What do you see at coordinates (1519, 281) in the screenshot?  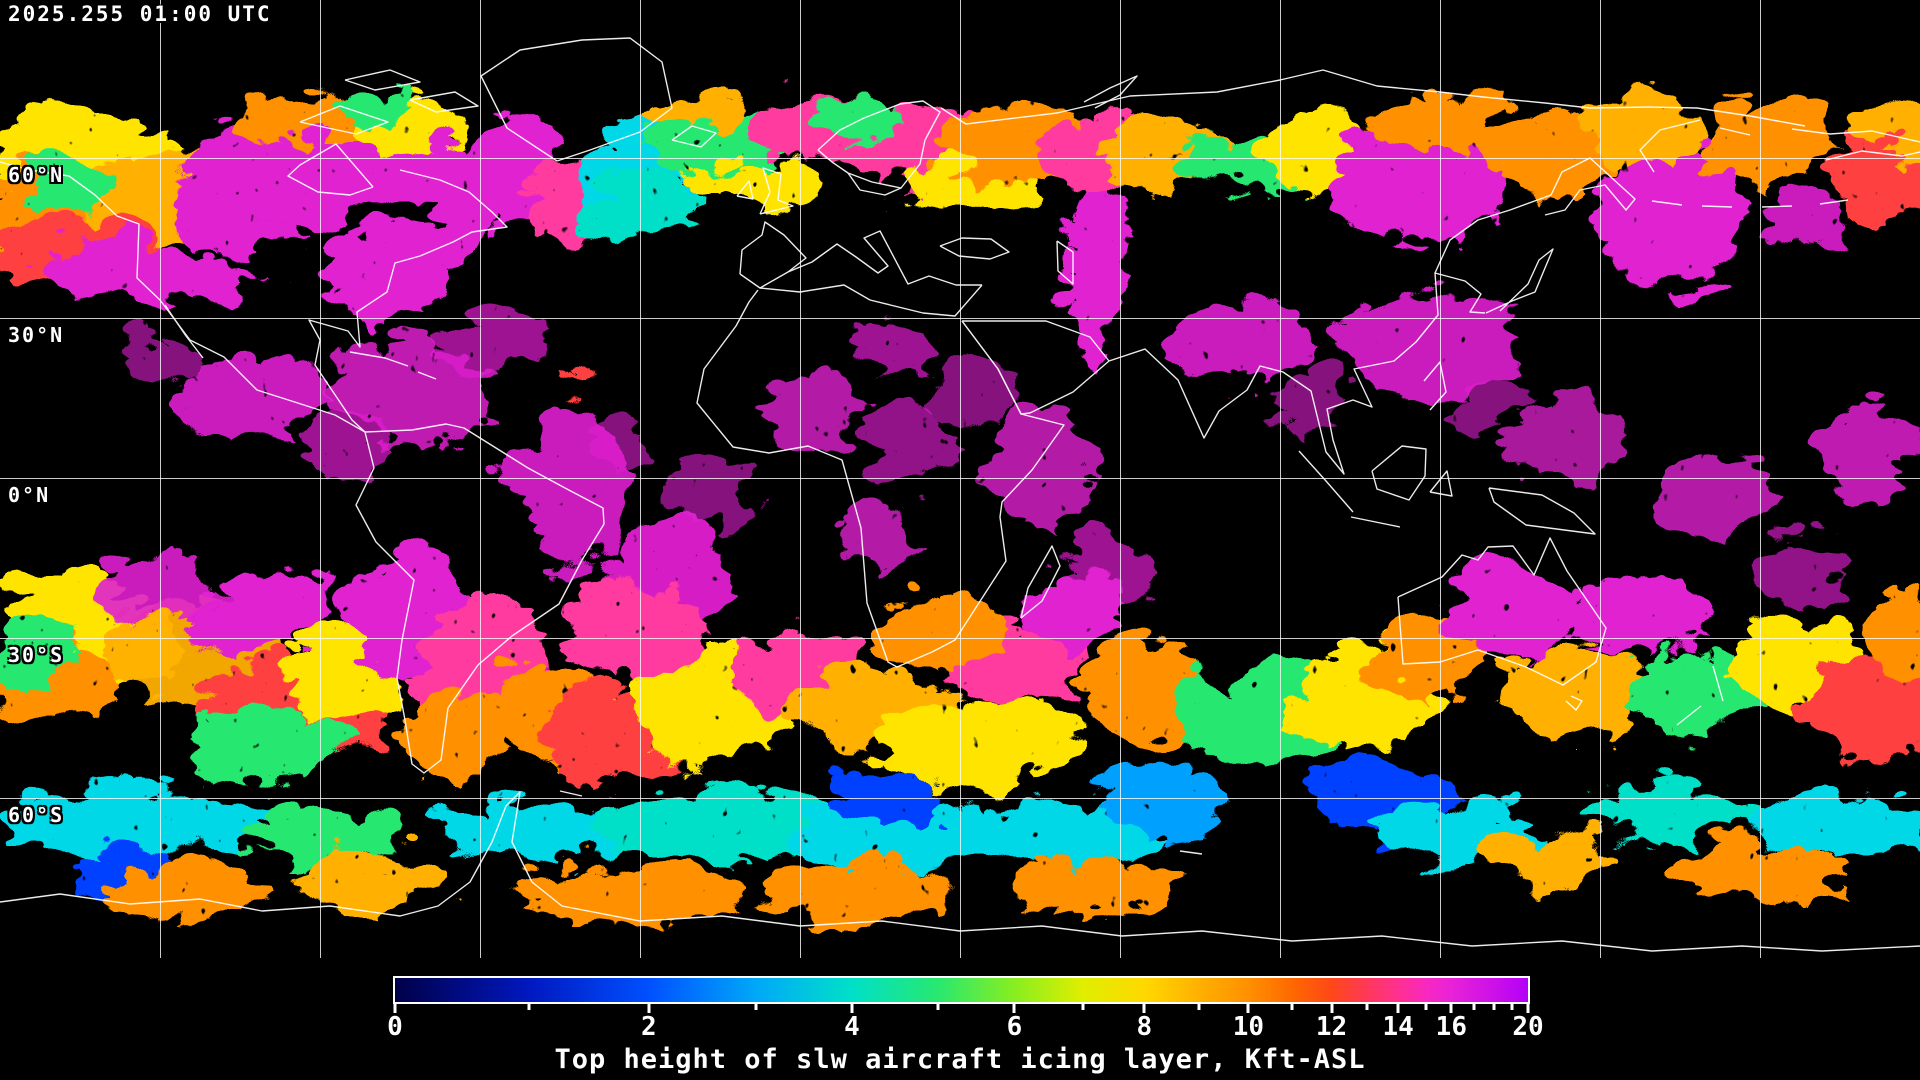 I see `coastline-japan` at bounding box center [1519, 281].